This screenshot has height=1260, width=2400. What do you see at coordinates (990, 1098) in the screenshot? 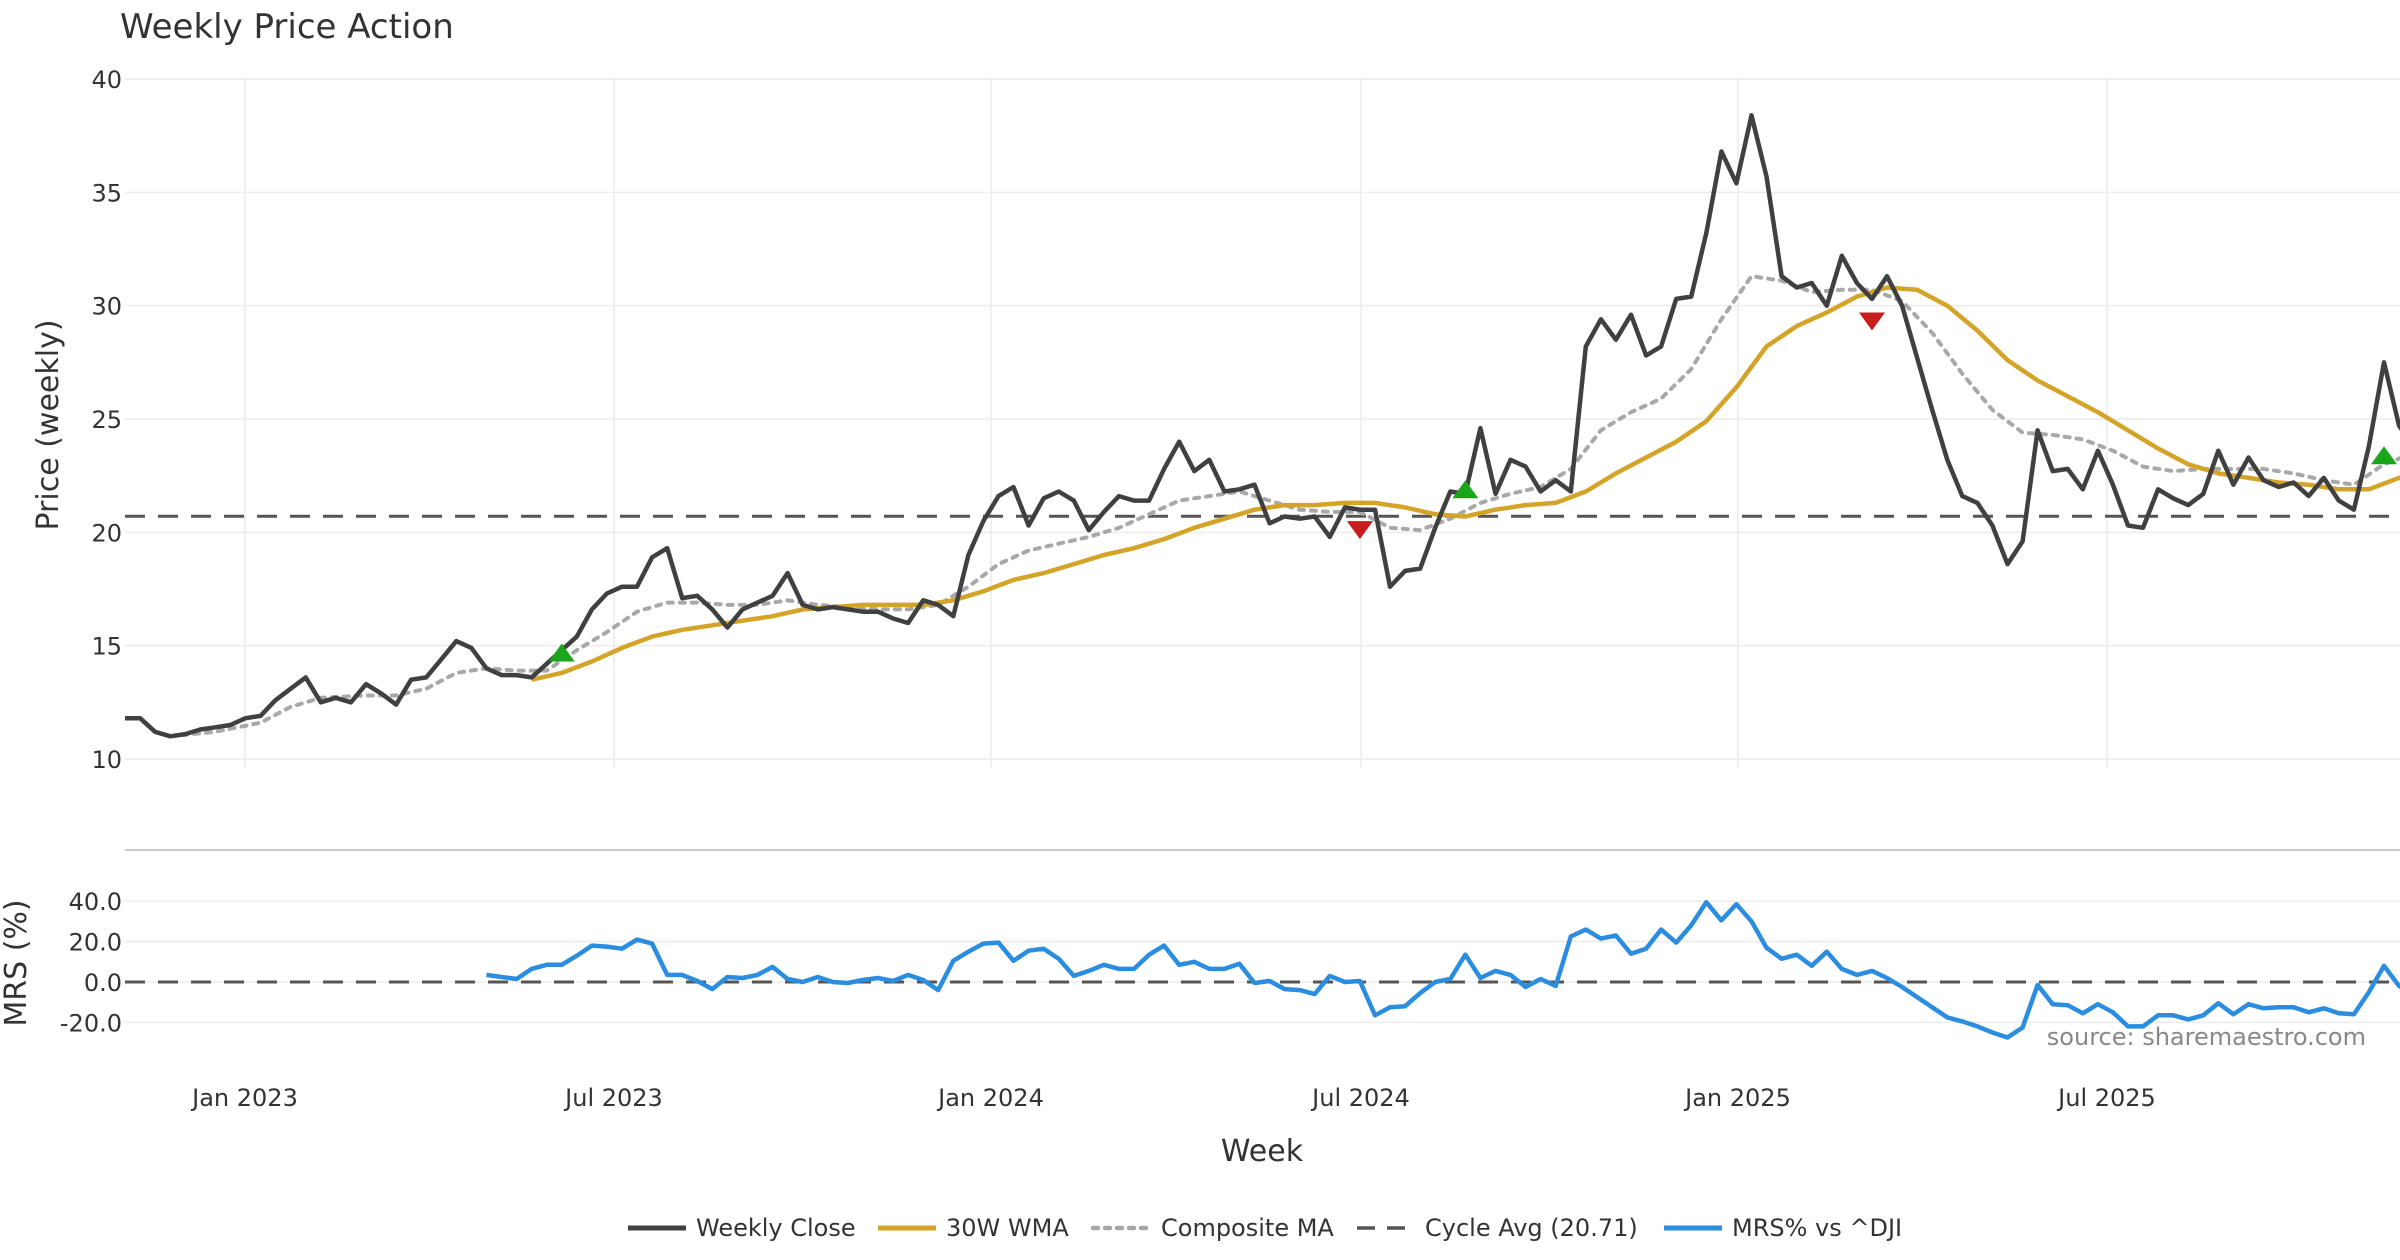
I see `x-tick-jan-2024: Jan 2024` at bounding box center [990, 1098].